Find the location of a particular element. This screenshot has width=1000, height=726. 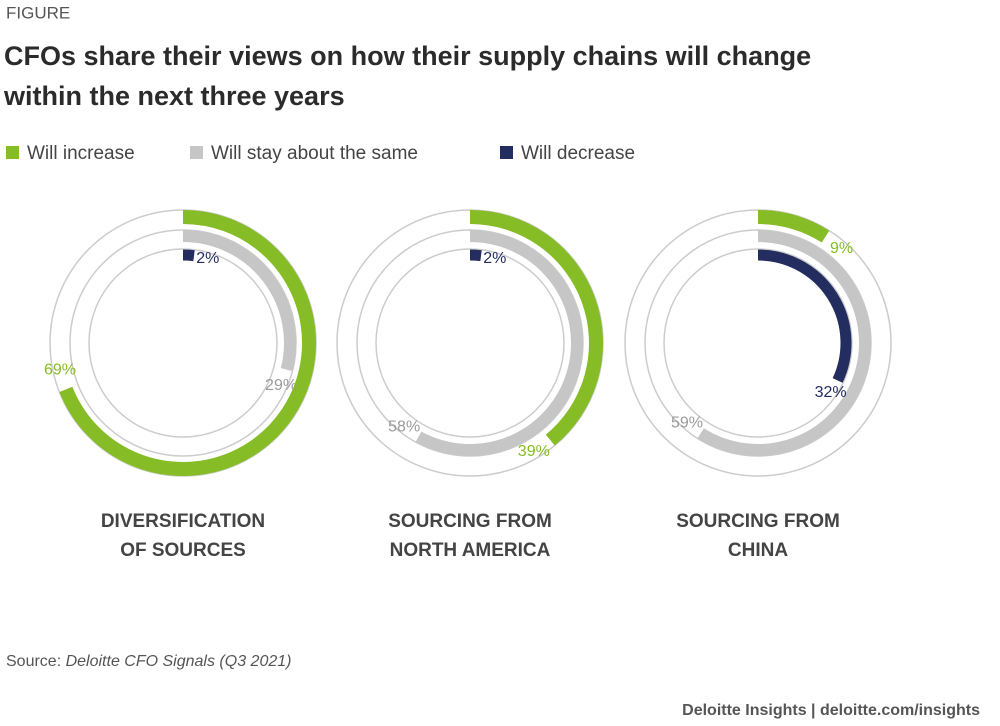

legend-label: Will decrease is located at coordinates (578, 153).